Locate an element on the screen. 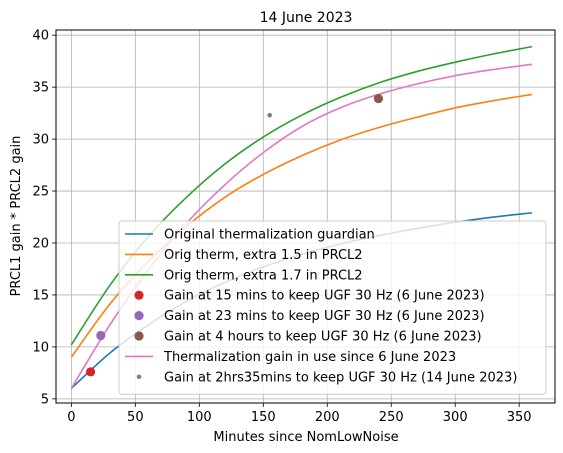 The width and height of the screenshot is (563, 453). x-tick-label: 150 is located at coordinates (263, 417).